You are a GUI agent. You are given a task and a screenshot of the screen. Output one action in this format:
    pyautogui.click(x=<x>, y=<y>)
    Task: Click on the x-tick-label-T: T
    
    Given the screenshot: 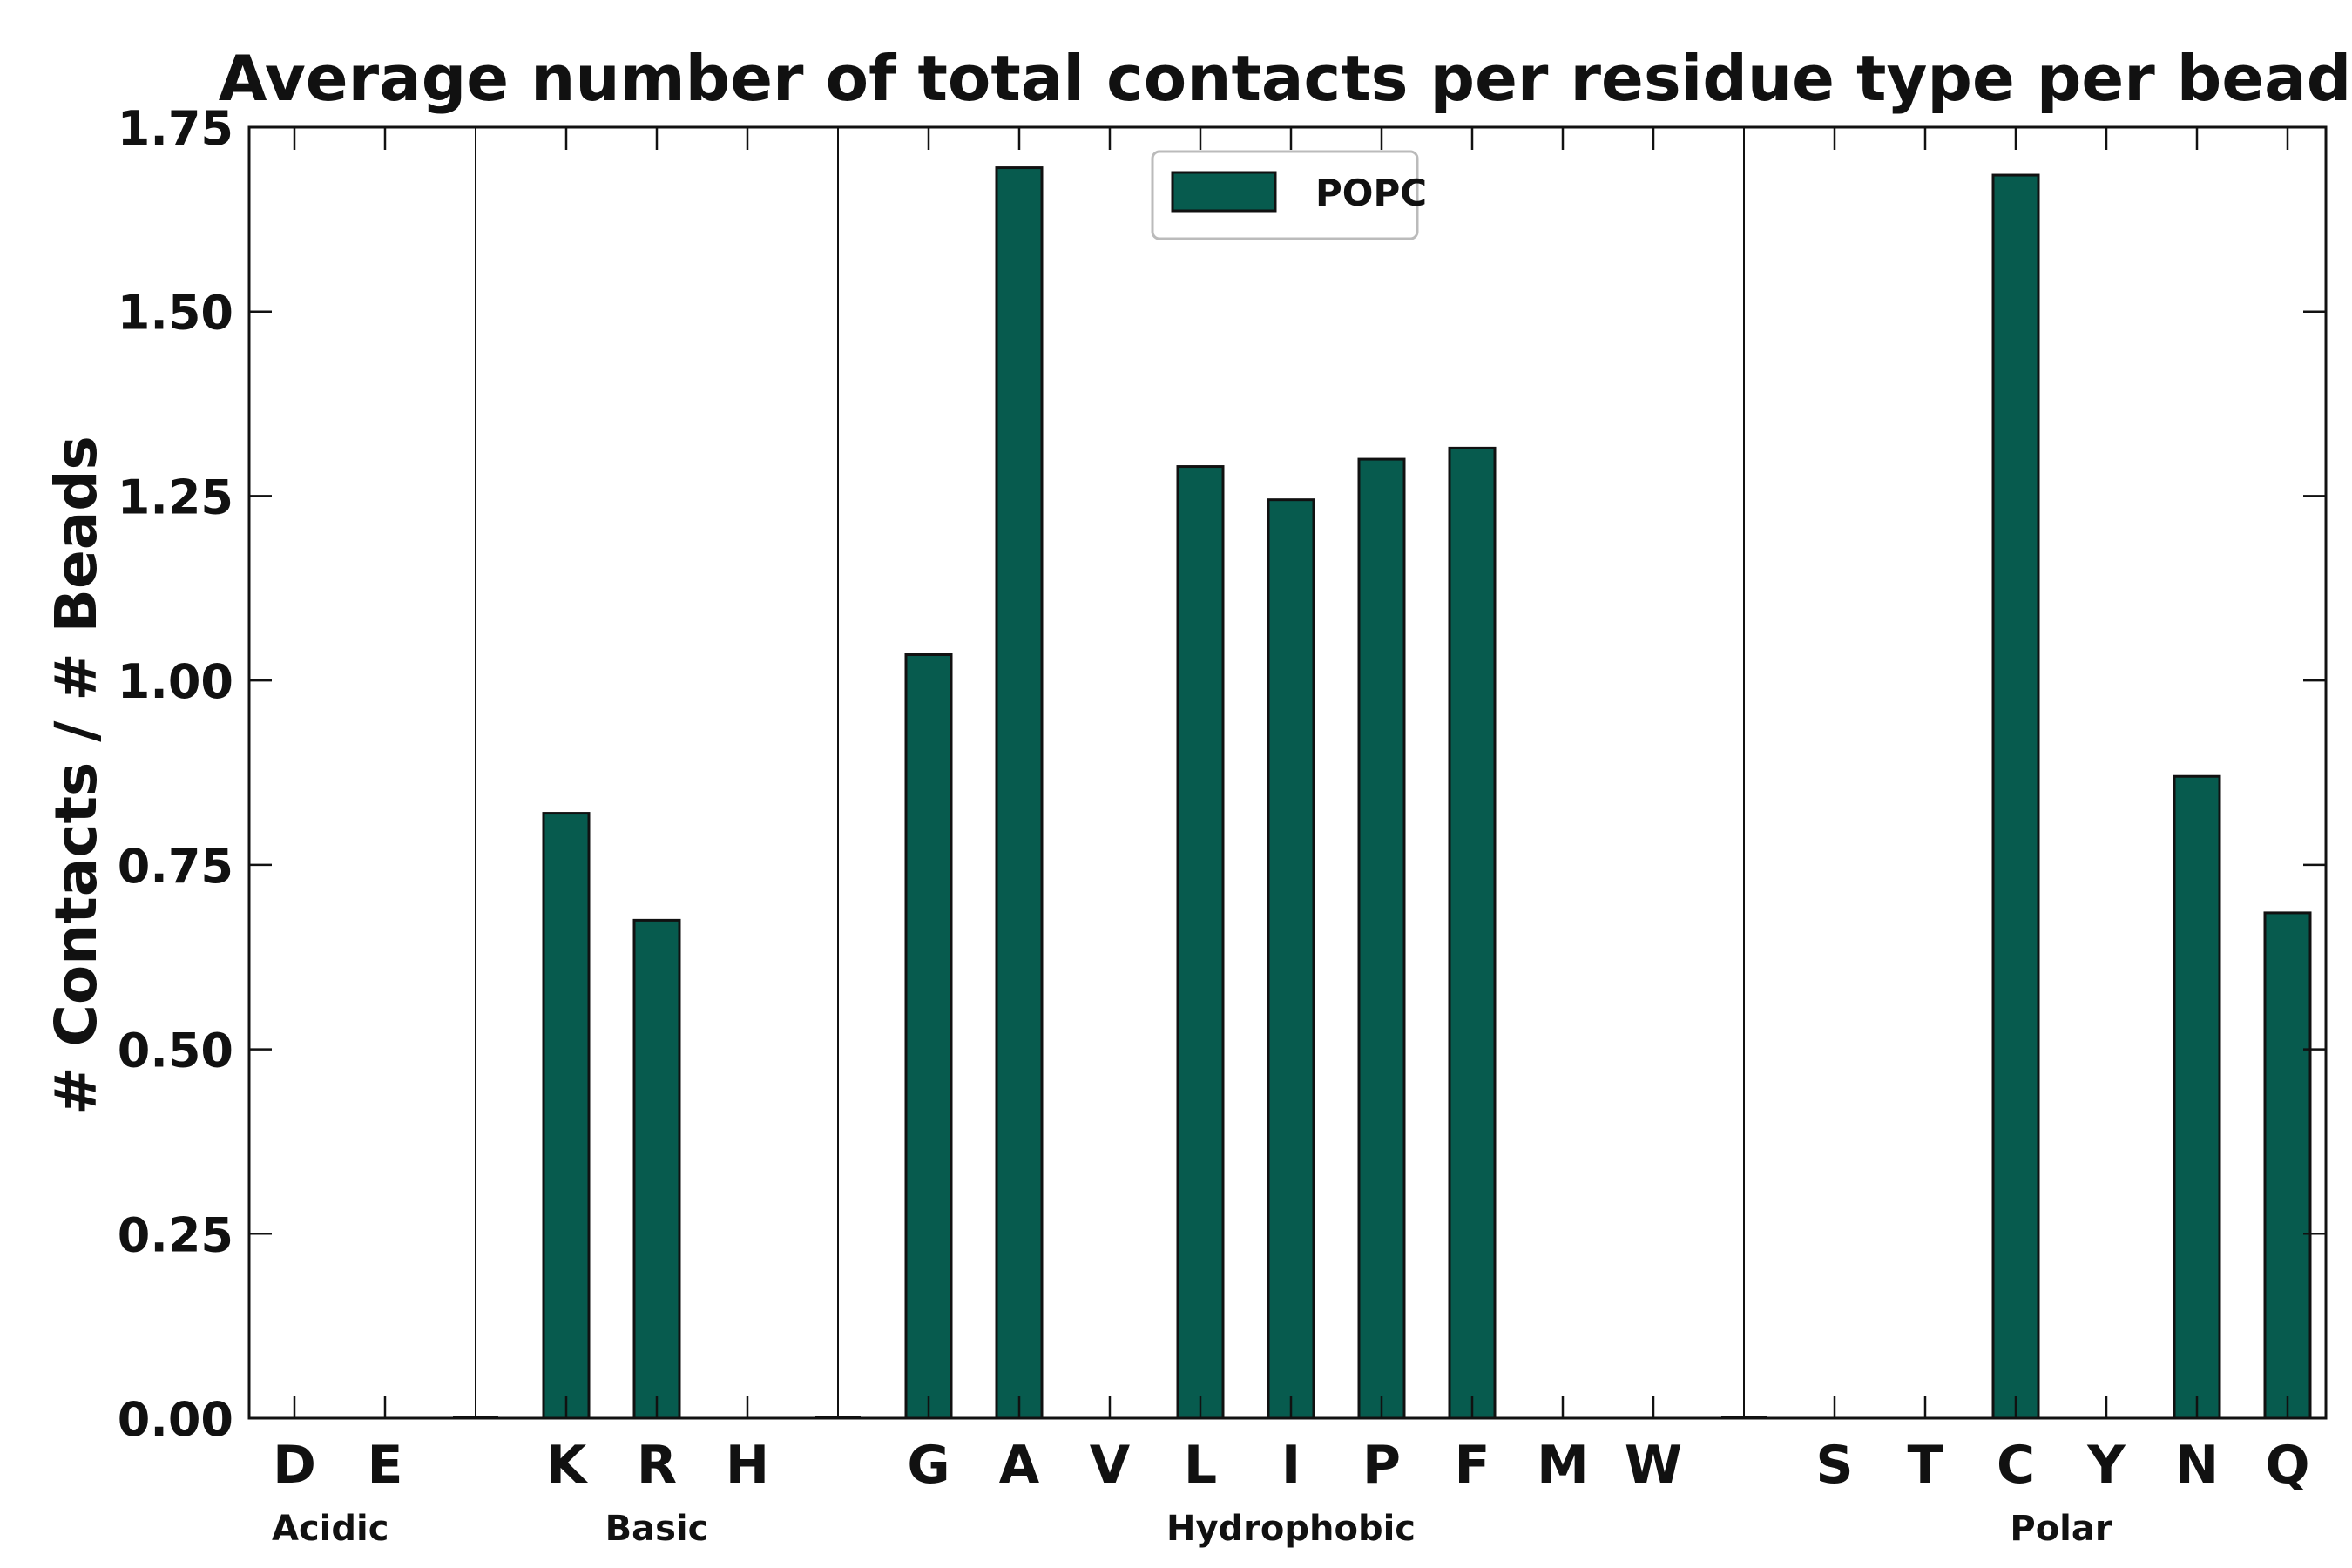 What is the action you would take?
    pyautogui.click(x=1925, y=1466)
    